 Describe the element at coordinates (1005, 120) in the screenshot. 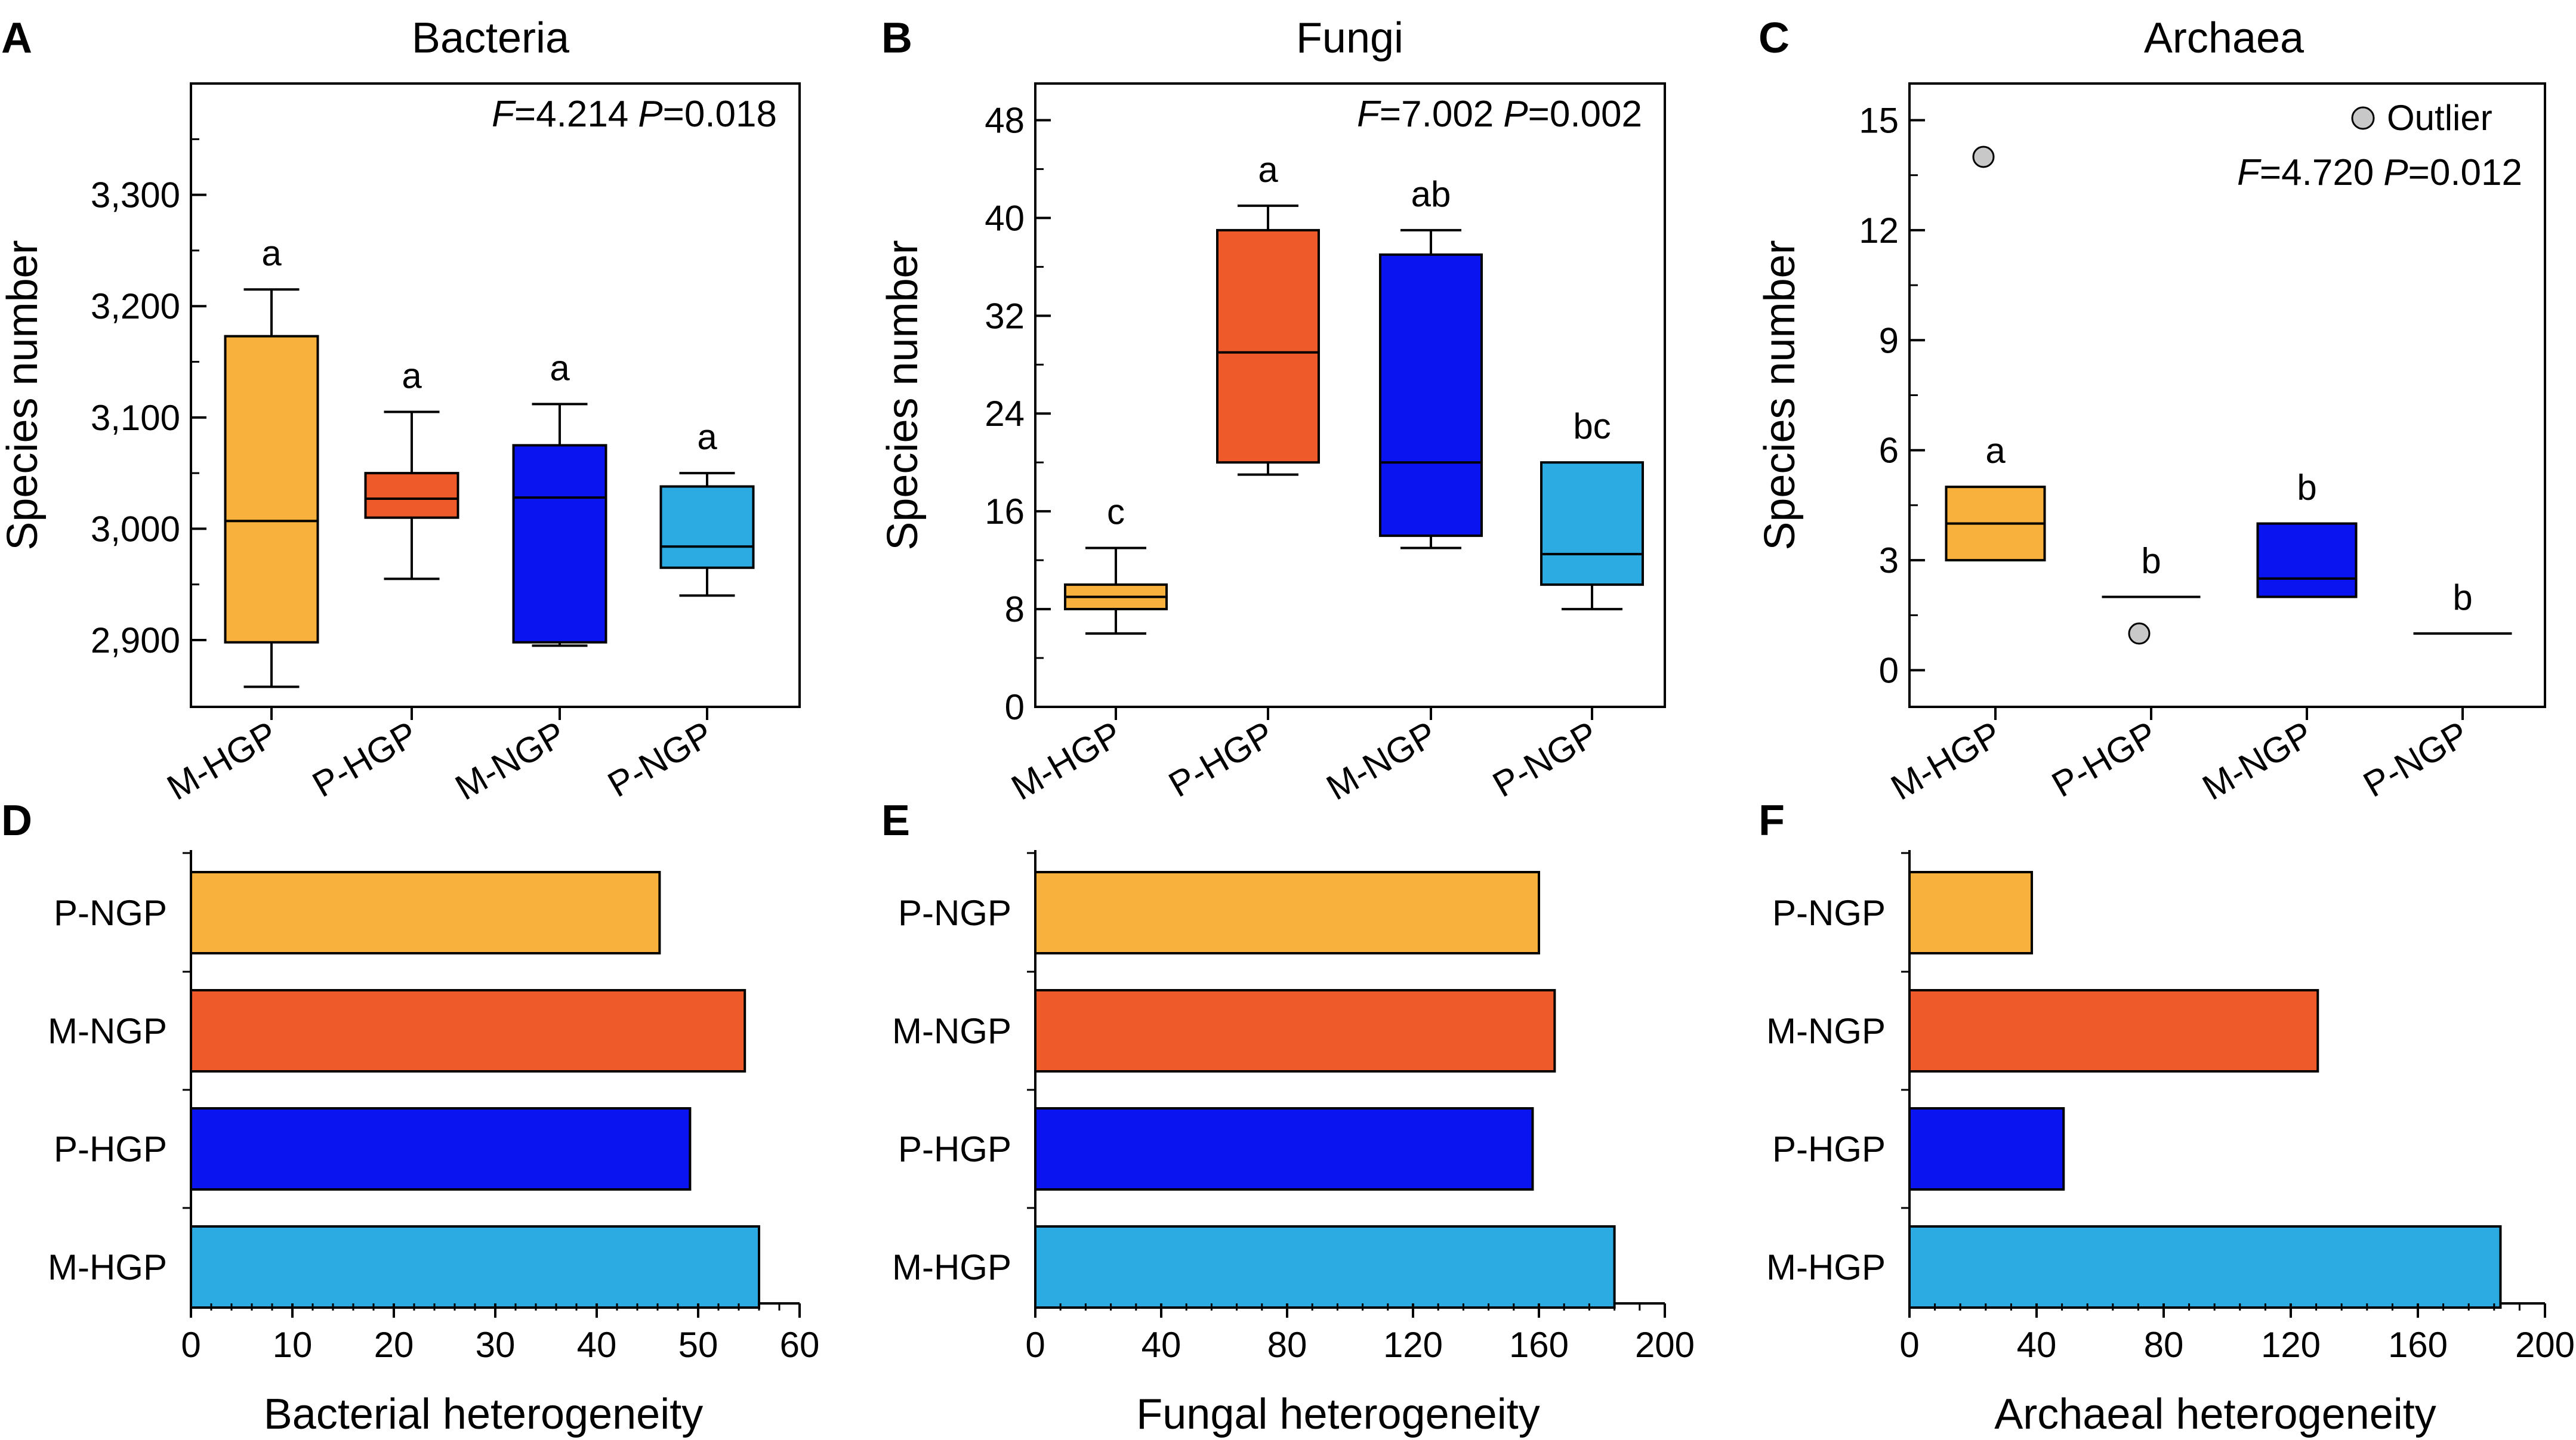

I see `y-tick-label: 48` at that location.